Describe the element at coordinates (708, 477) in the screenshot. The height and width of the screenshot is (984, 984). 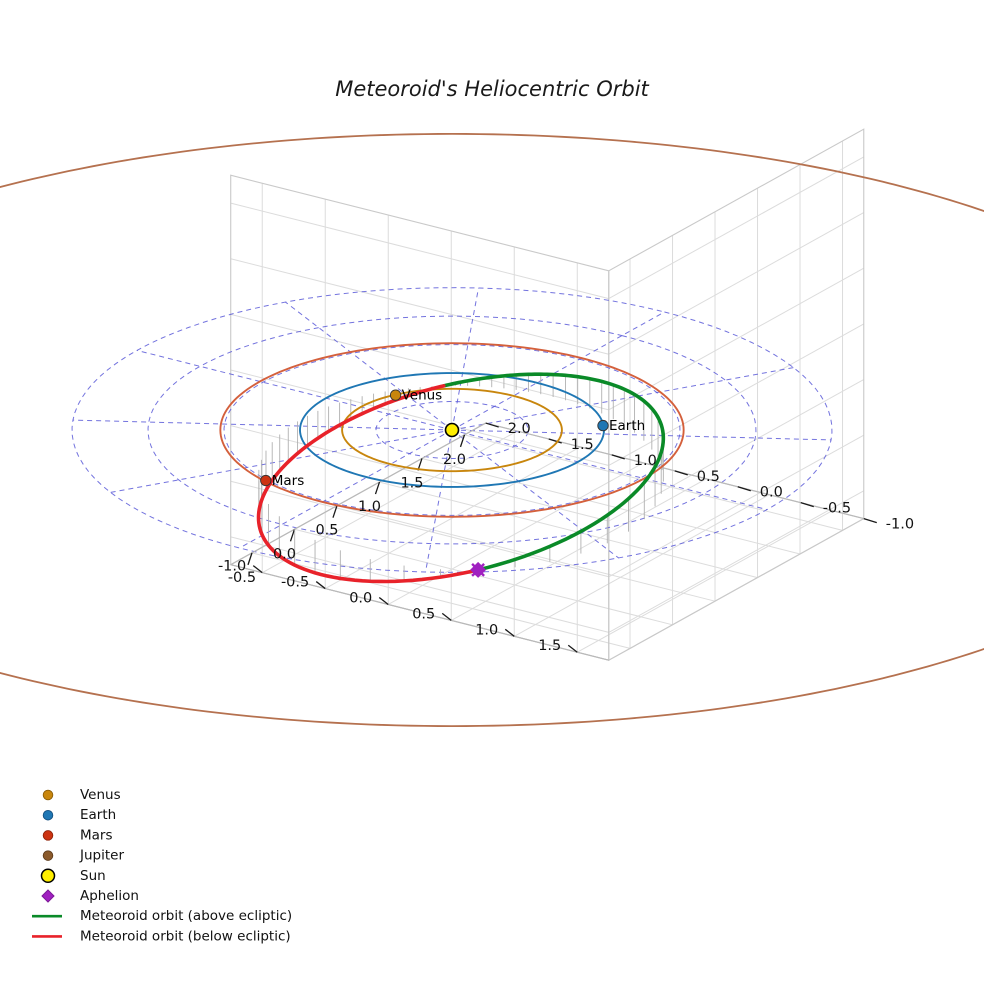
I see `z-tick-label: 0.5` at that location.